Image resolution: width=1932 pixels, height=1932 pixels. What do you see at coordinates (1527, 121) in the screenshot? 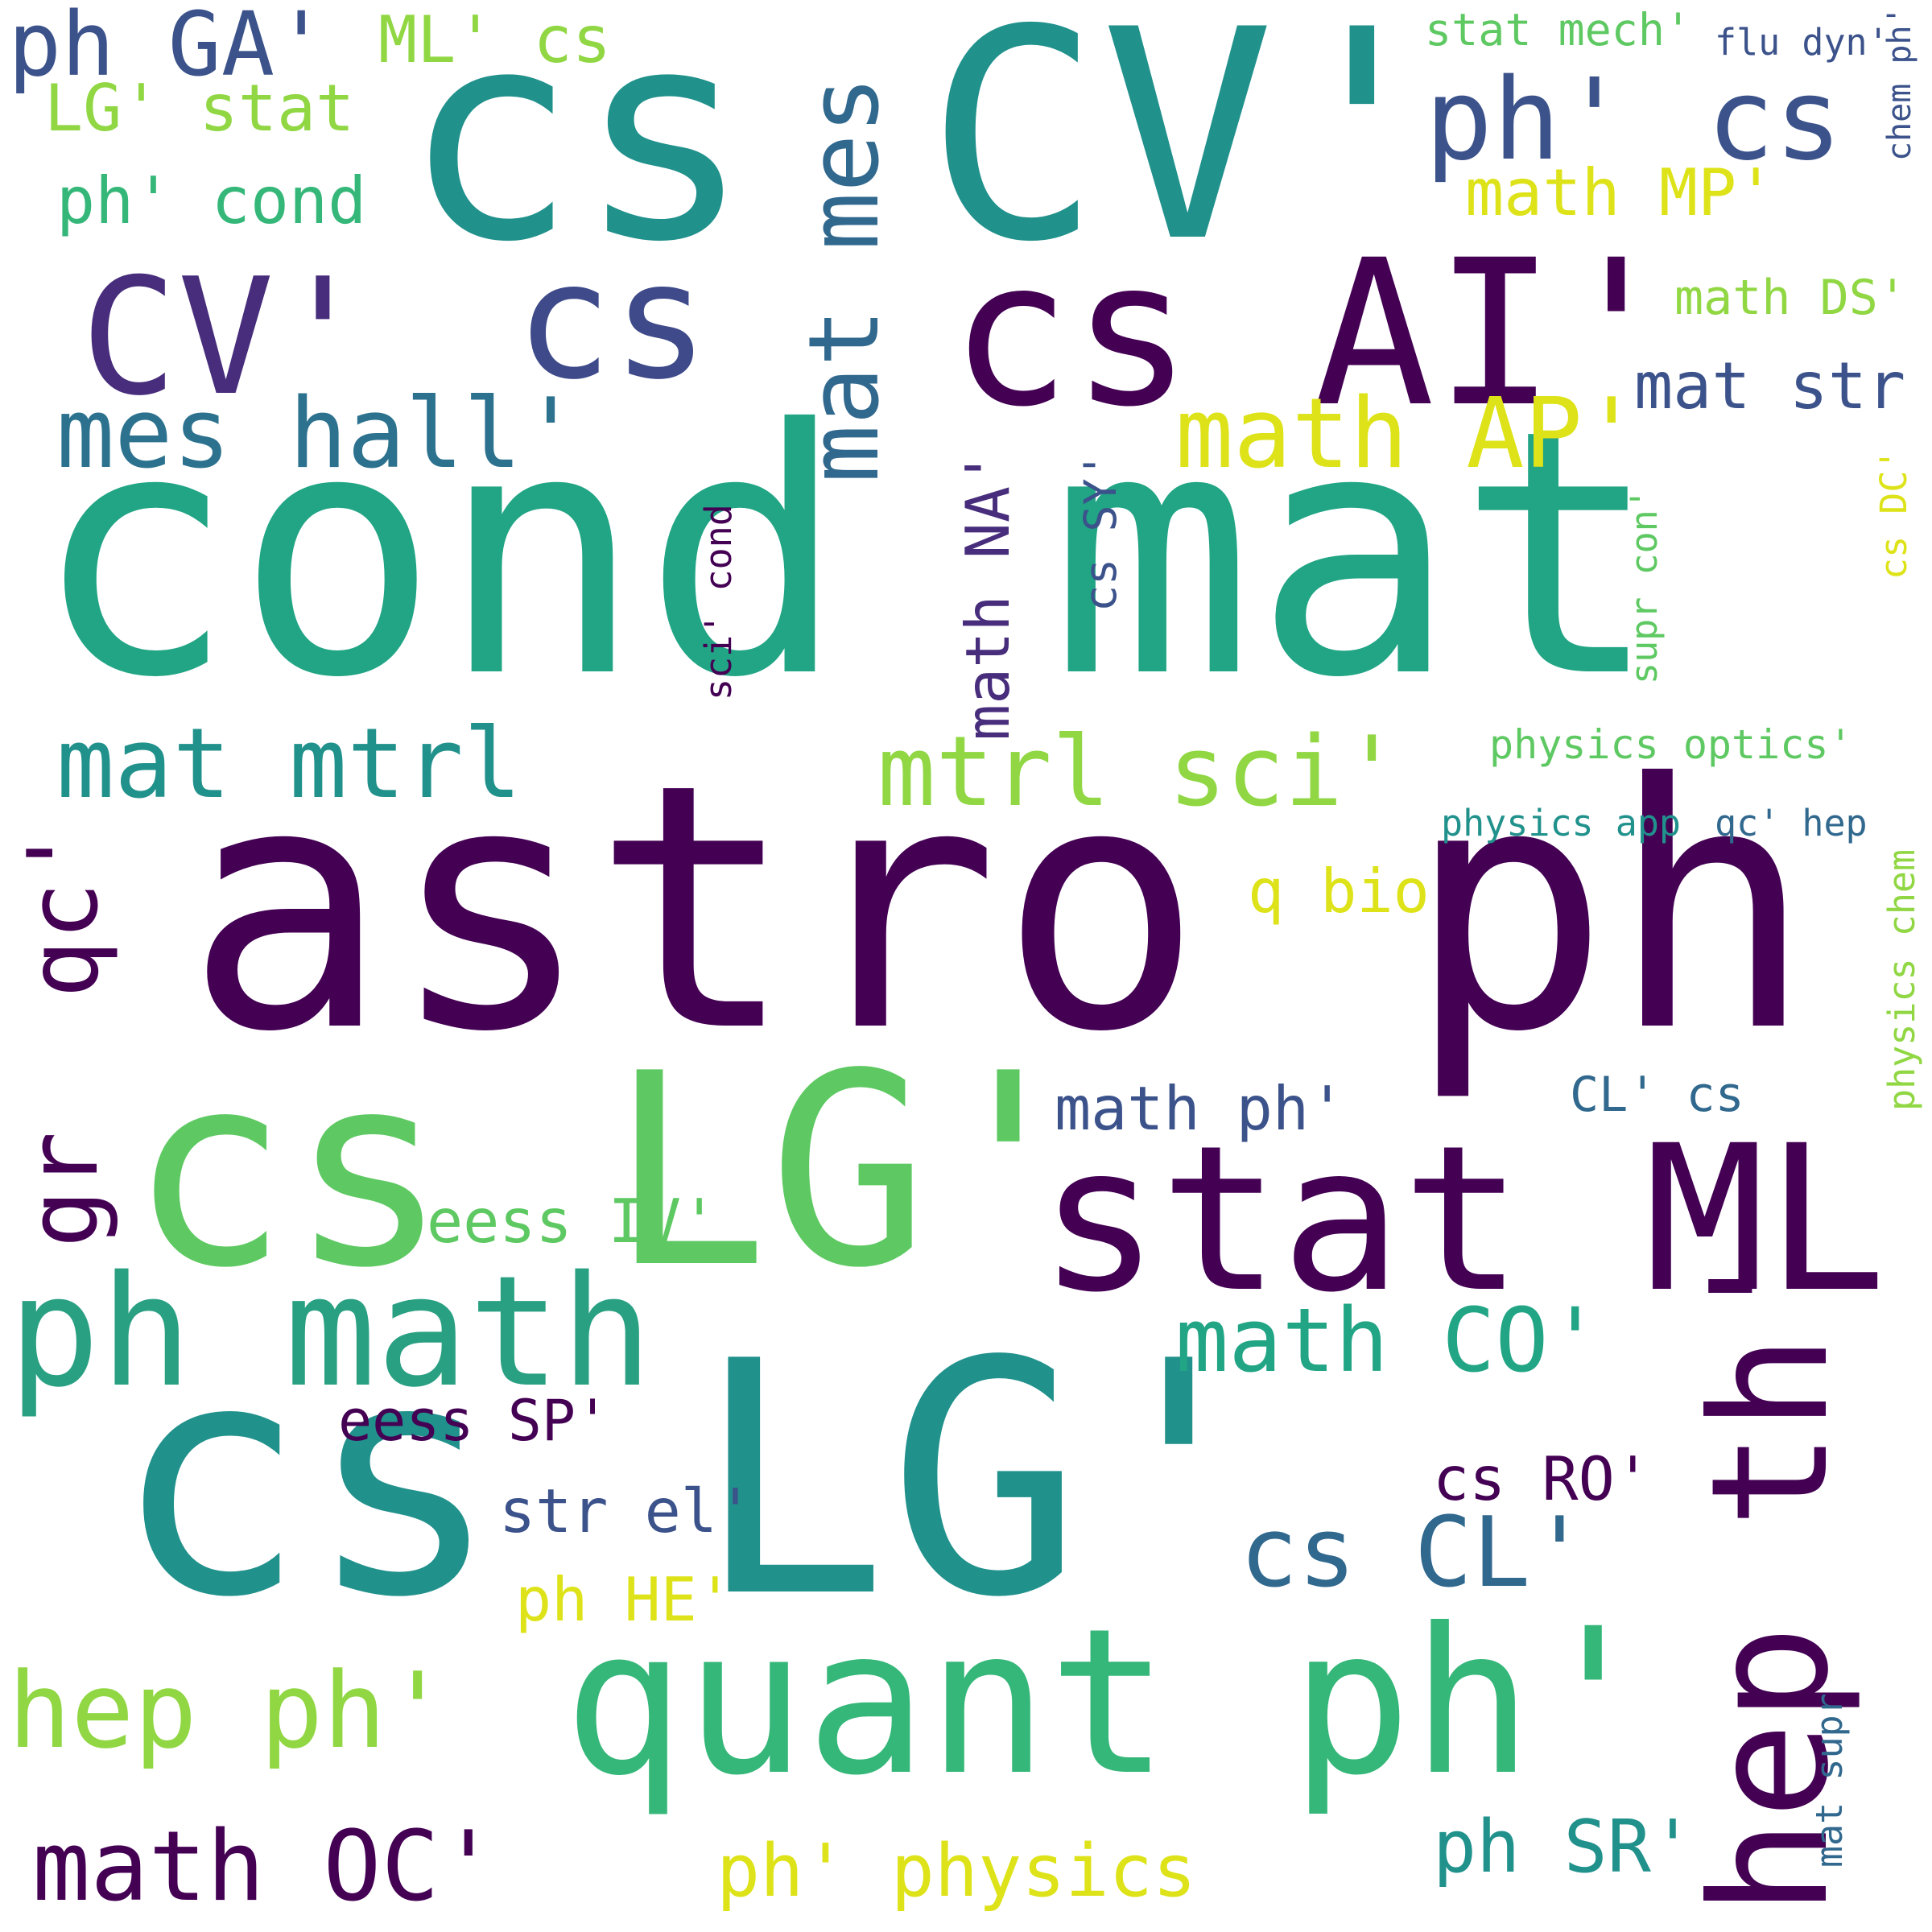
I see `word-ph-right: ph'` at bounding box center [1527, 121].